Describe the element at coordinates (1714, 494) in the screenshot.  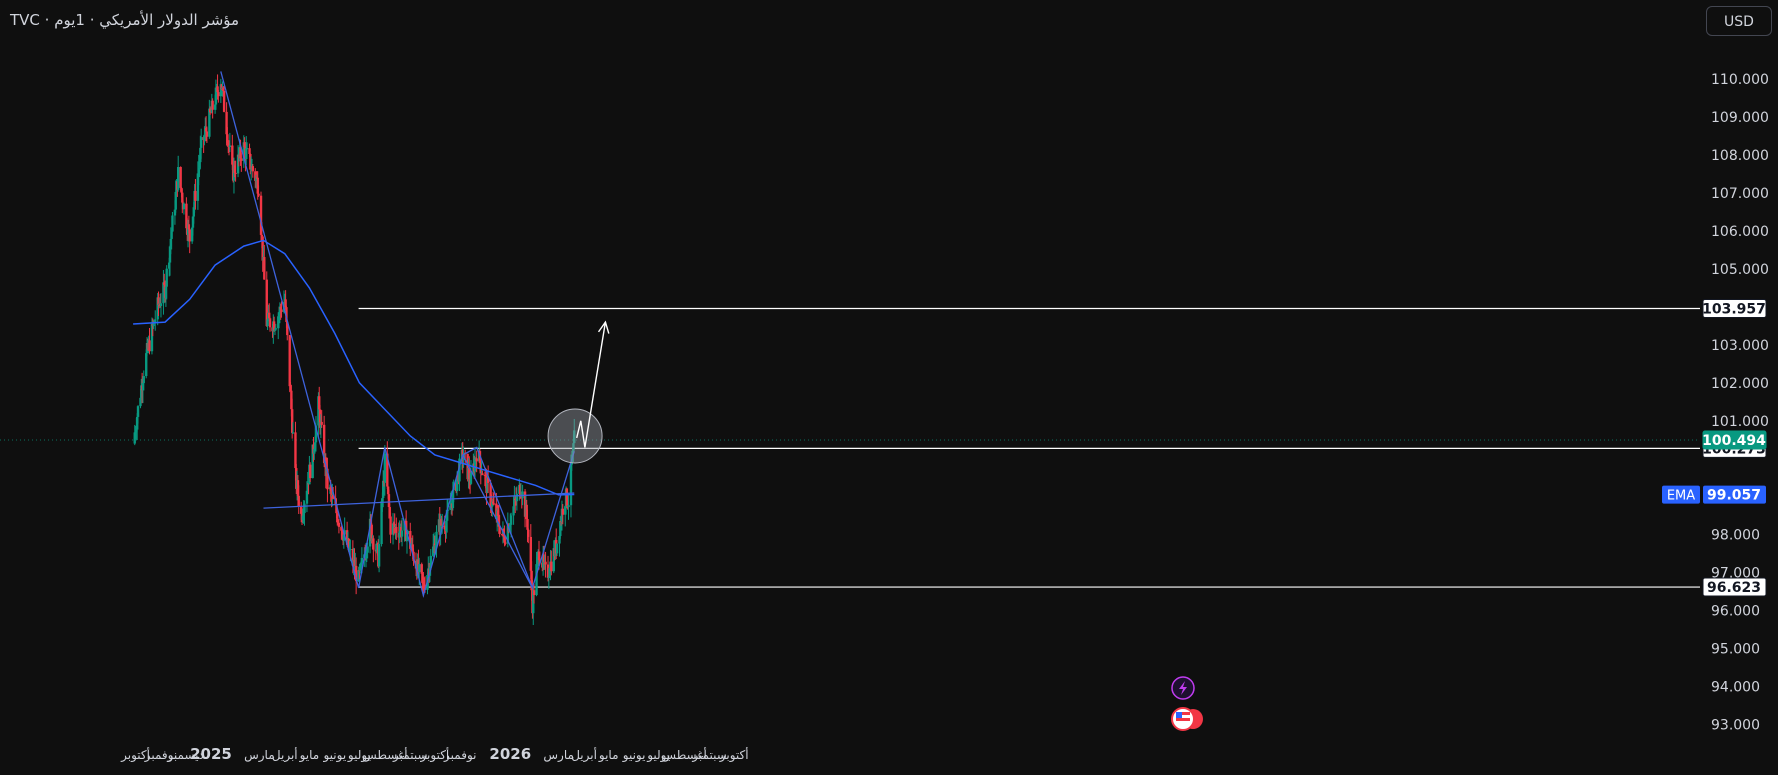
I see `ema-badge: EMA 99.057` at that location.